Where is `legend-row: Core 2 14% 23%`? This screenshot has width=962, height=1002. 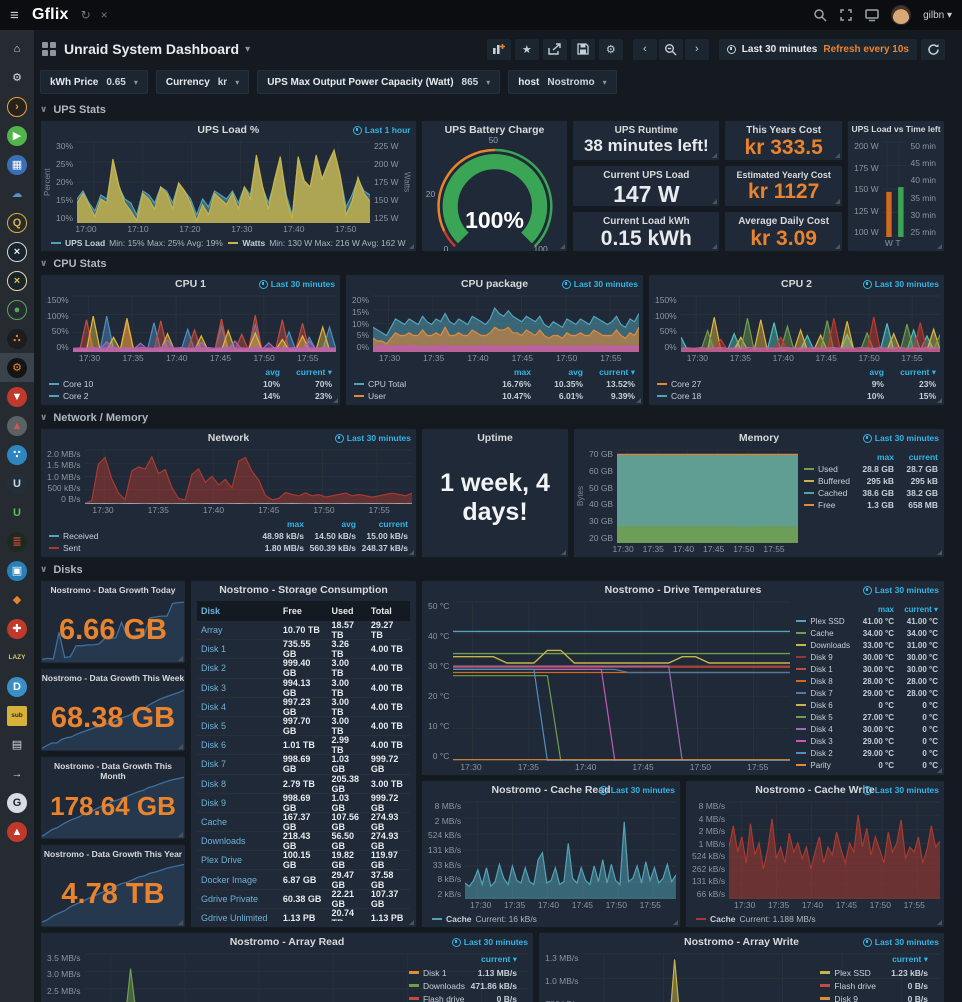 legend-row: Core 2 14% 23% is located at coordinates (190, 396).